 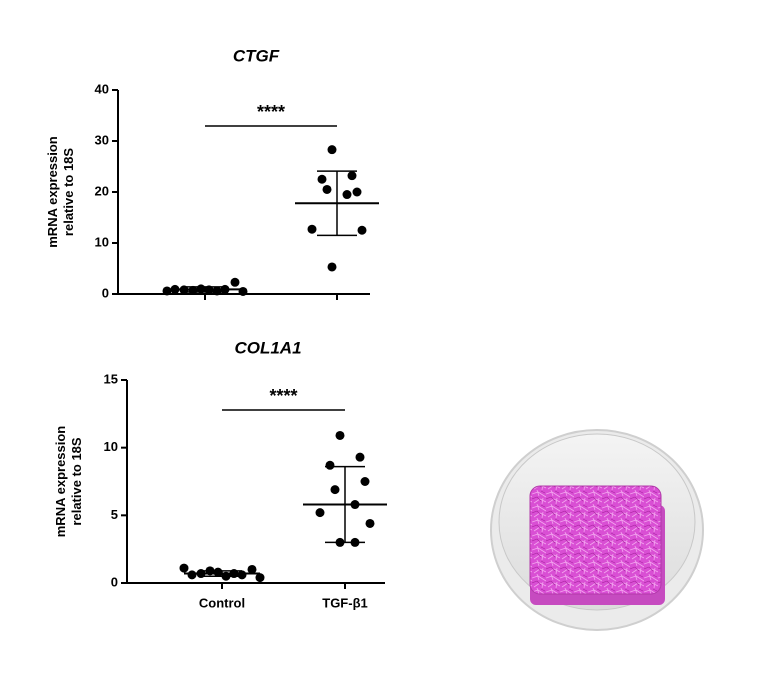 What do you see at coordinates (114, 514) in the screenshot?
I see `y-tick-label: 5` at bounding box center [114, 514].